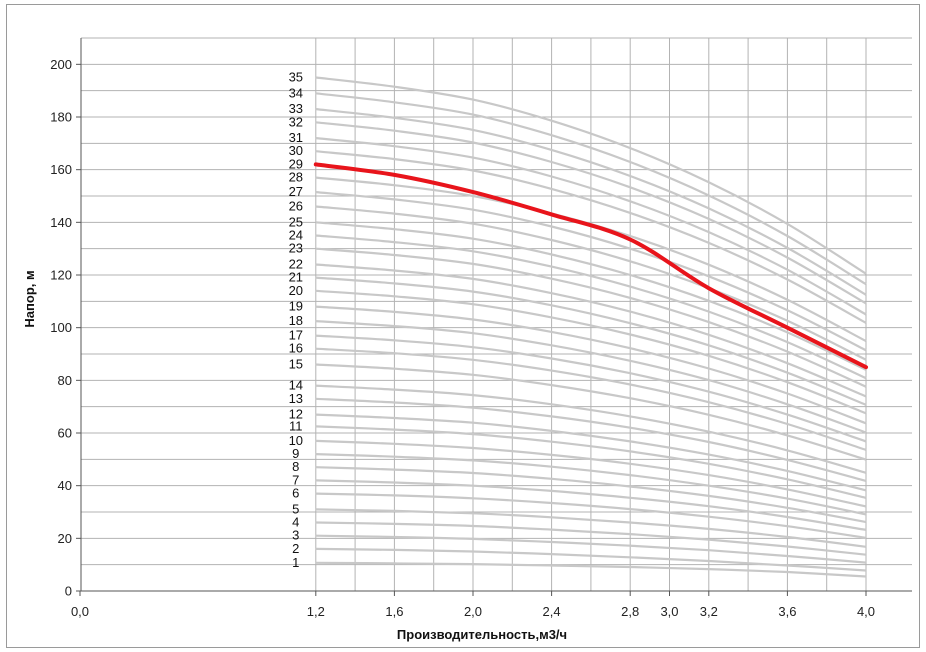  What do you see at coordinates (296, 137) in the screenshot?
I see `curve-label-31: 31` at bounding box center [296, 137].